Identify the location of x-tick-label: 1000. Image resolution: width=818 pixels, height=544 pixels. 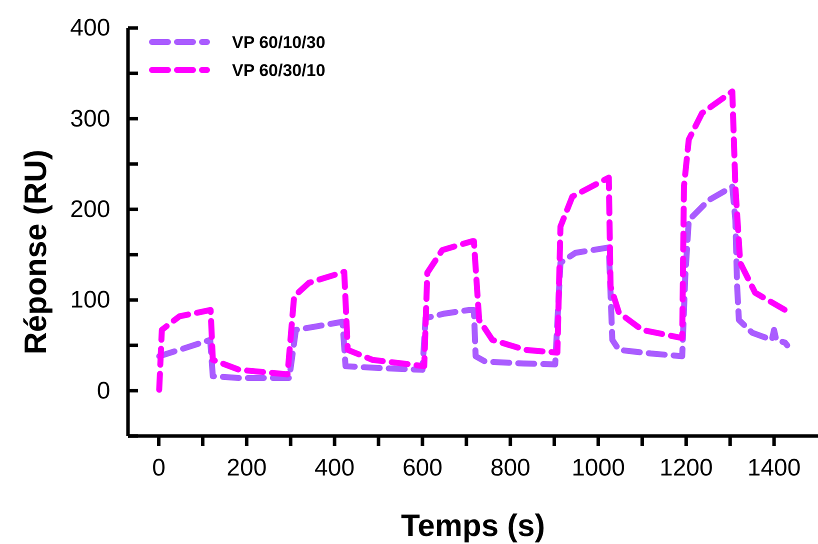
(598, 468).